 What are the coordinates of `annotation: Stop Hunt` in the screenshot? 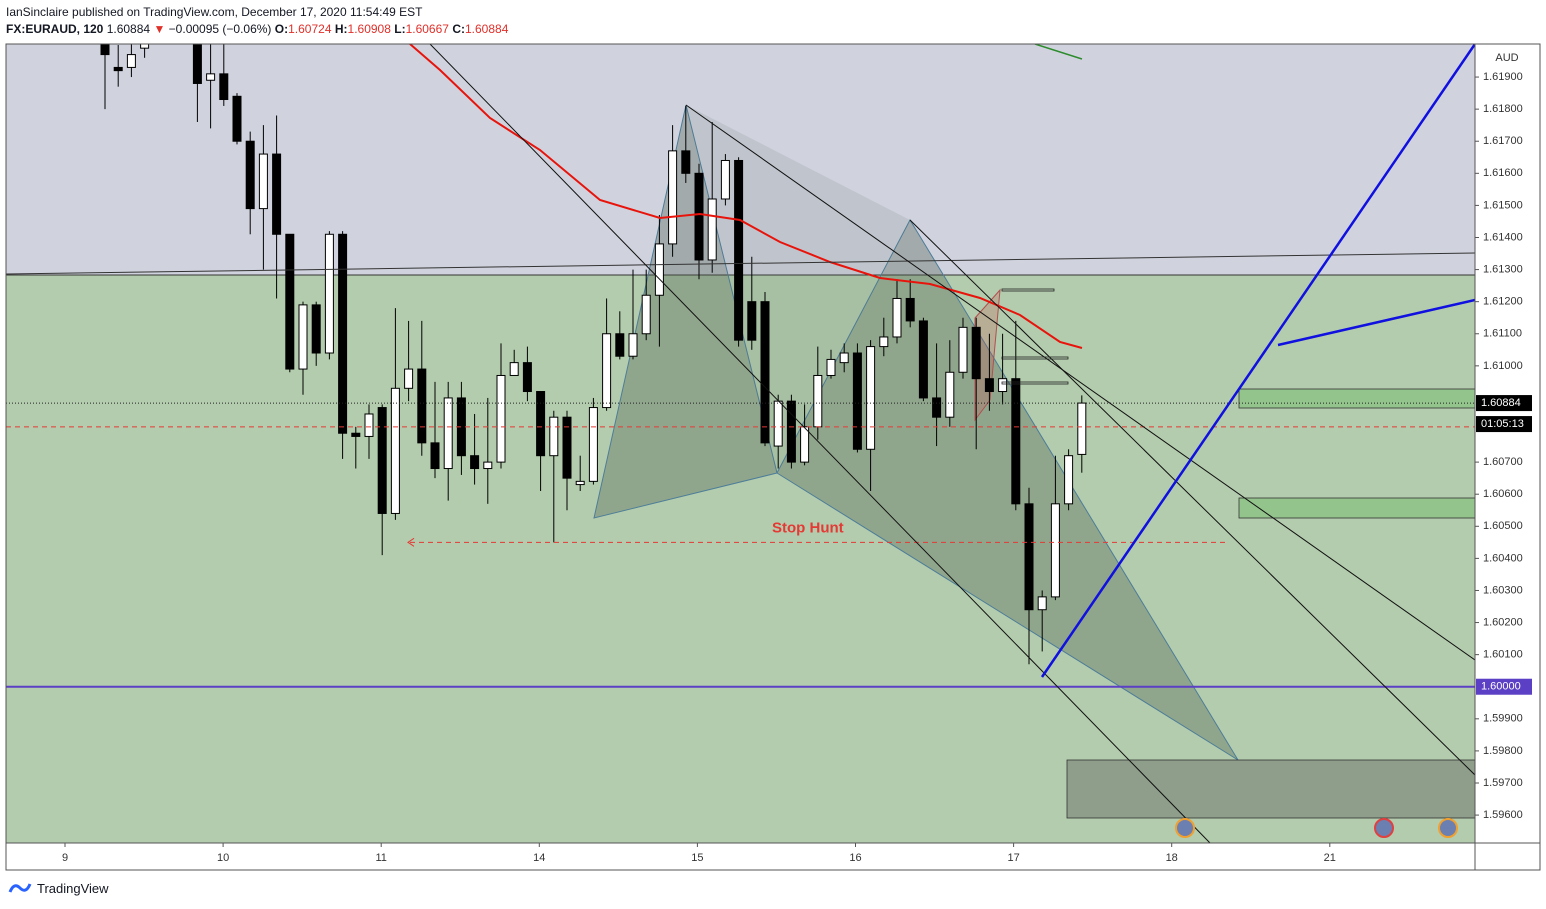 It's located at (808, 527).